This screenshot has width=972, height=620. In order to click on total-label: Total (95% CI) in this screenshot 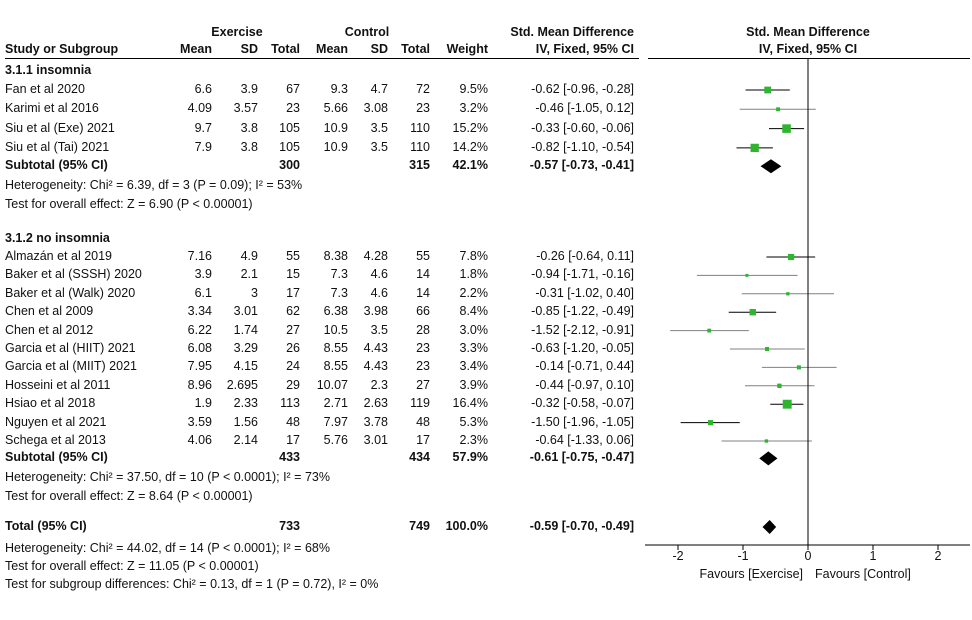, I will do `click(46, 526)`.